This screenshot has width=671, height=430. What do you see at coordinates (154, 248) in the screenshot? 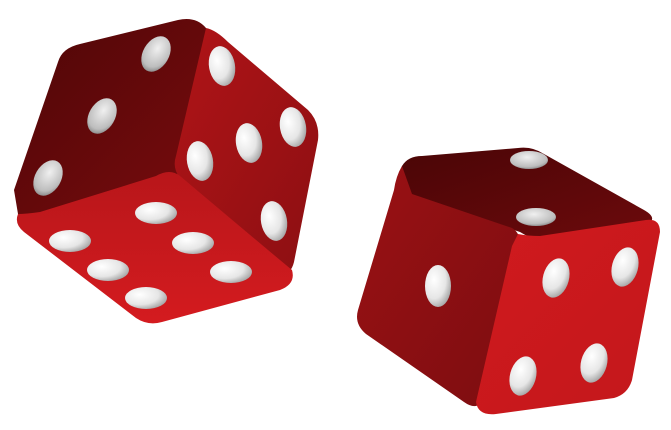
I see `die-left-face-six-lower` at bounding box center [154, 248].